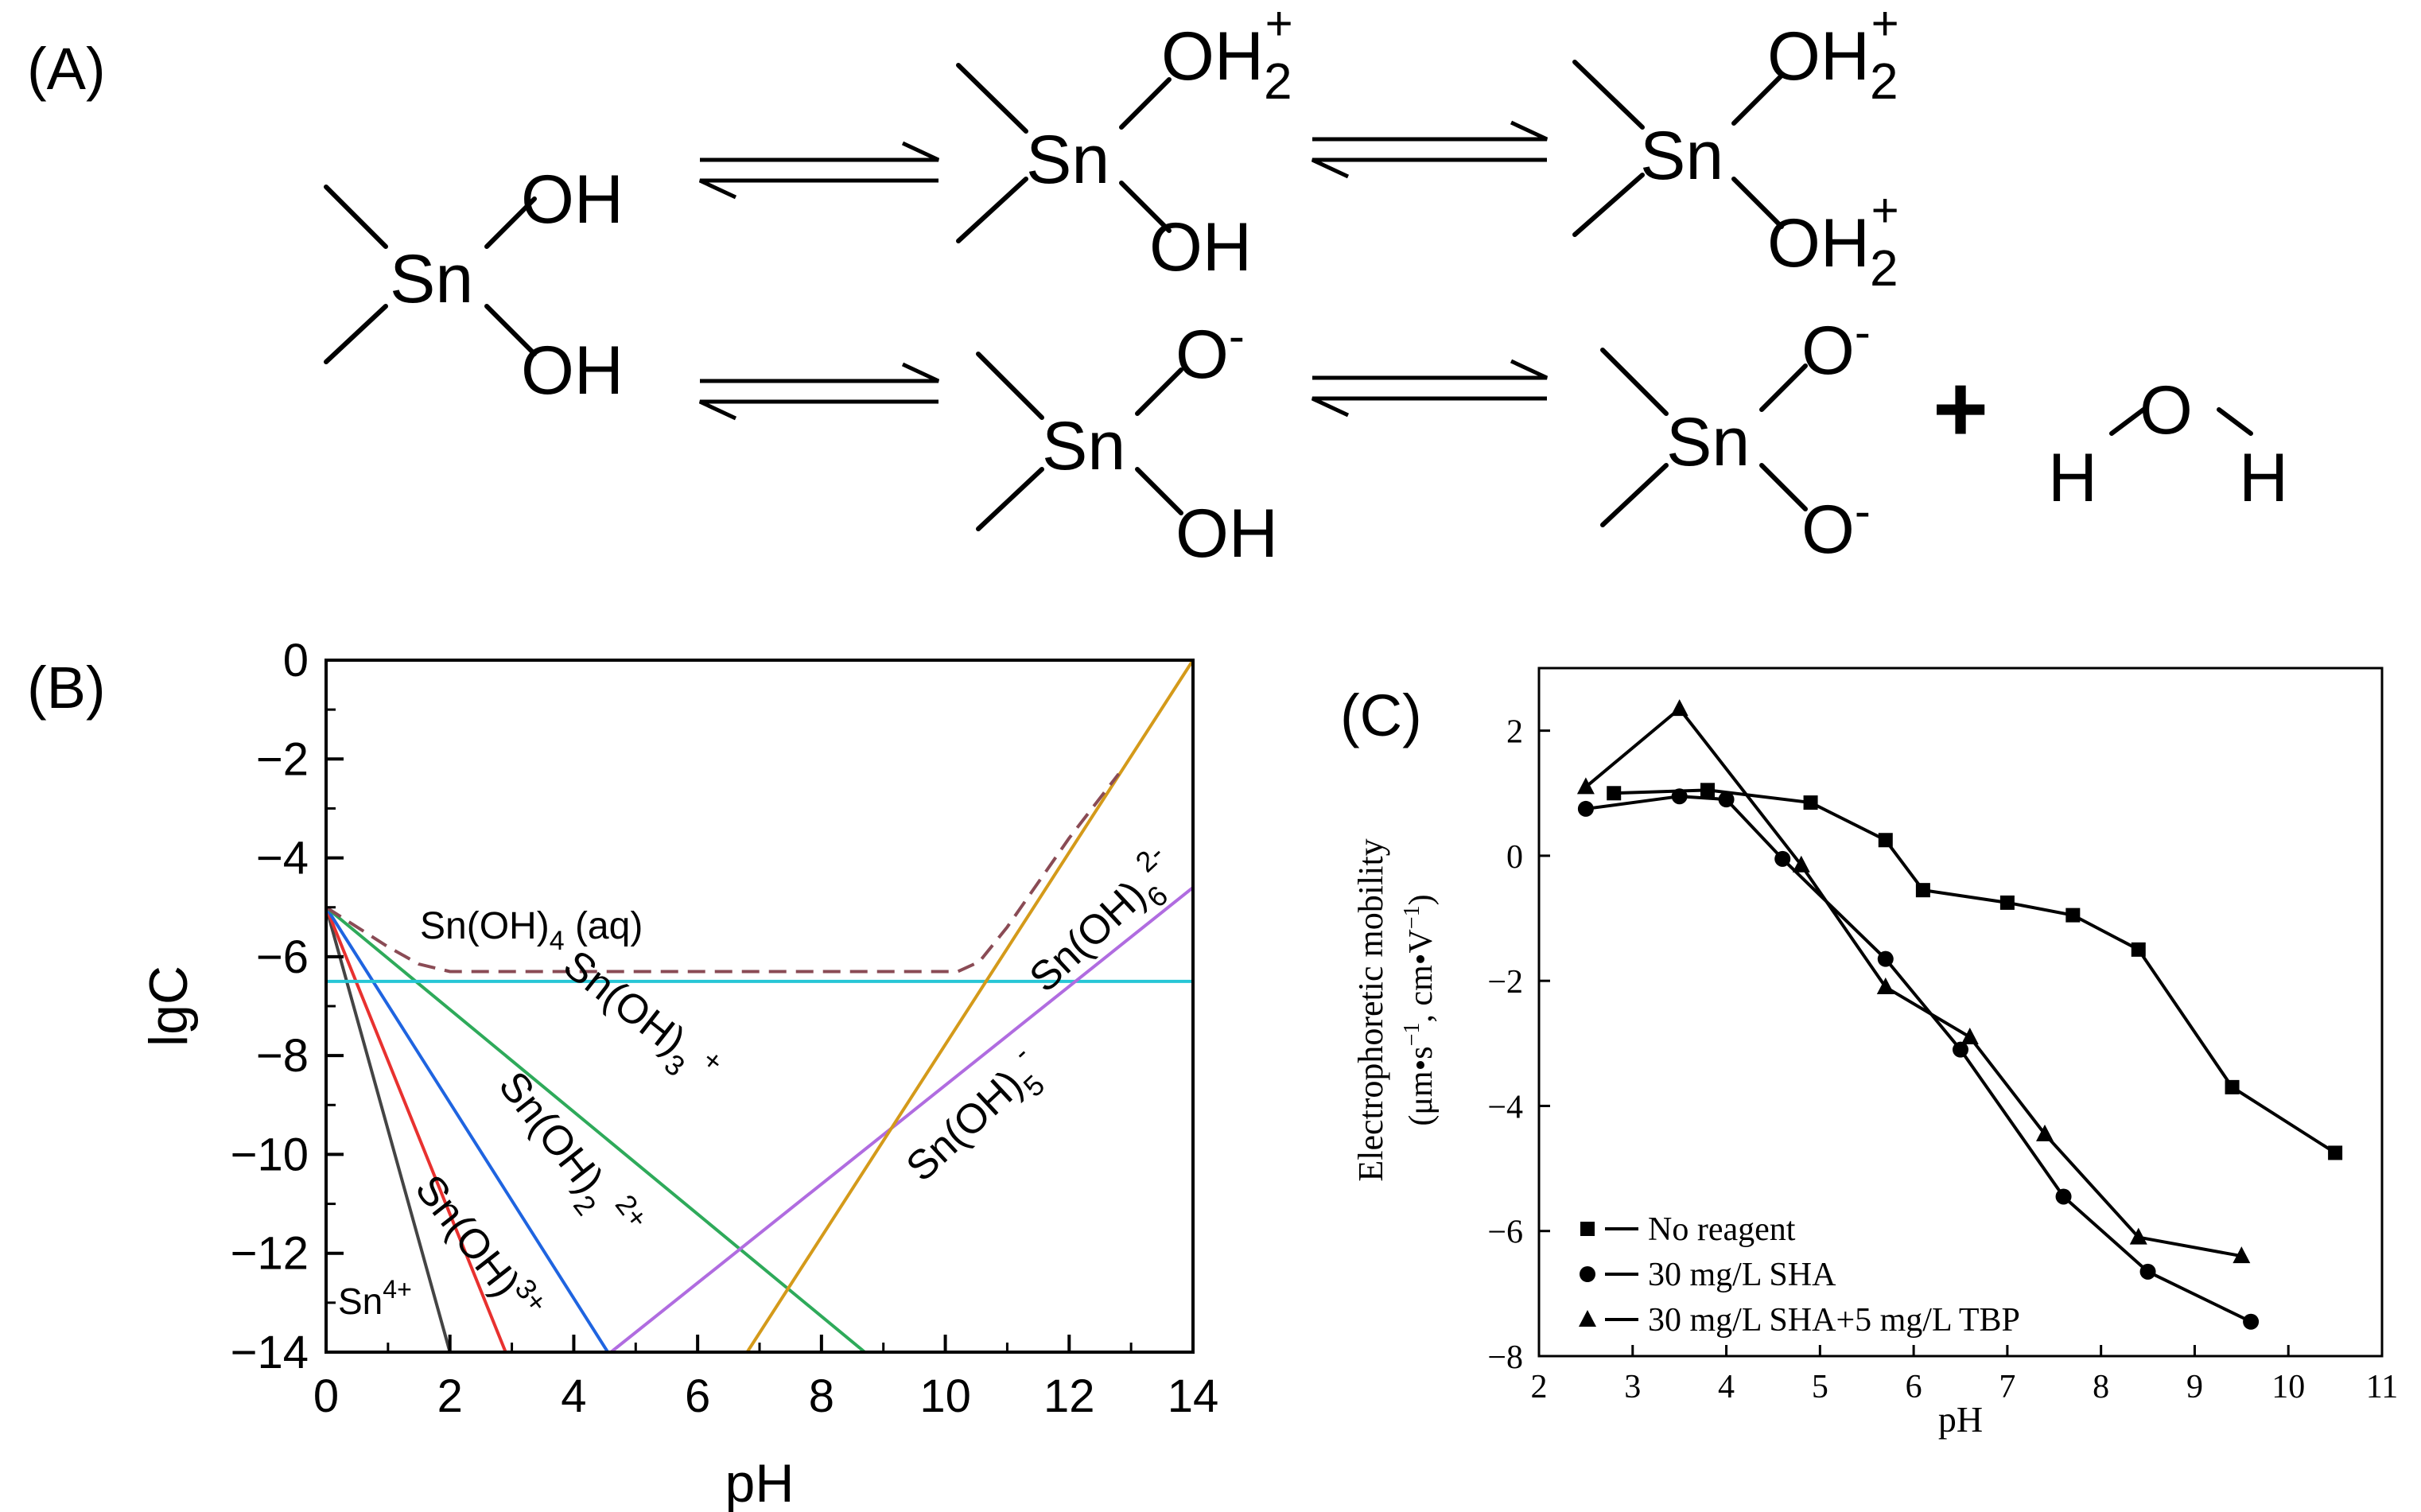 This screenshot has width=2421, height=1512. Describe the element at coordinates (1193, 1396) in the screenshot. I see `x-tick-label: 14` at that location.